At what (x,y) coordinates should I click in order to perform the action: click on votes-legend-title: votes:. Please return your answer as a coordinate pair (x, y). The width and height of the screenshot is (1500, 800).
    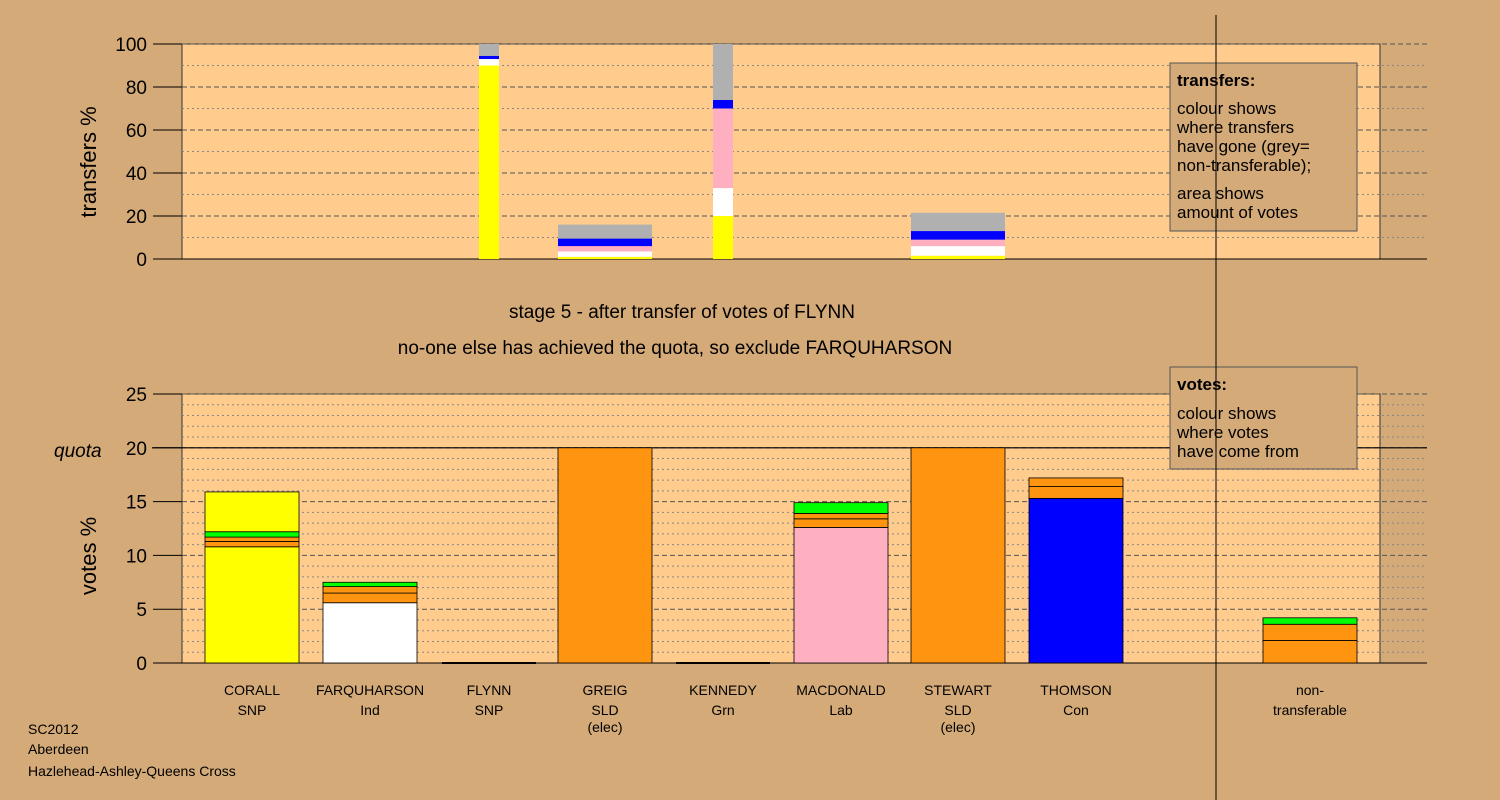
    Looking at the image, I should click on (1202, 384).